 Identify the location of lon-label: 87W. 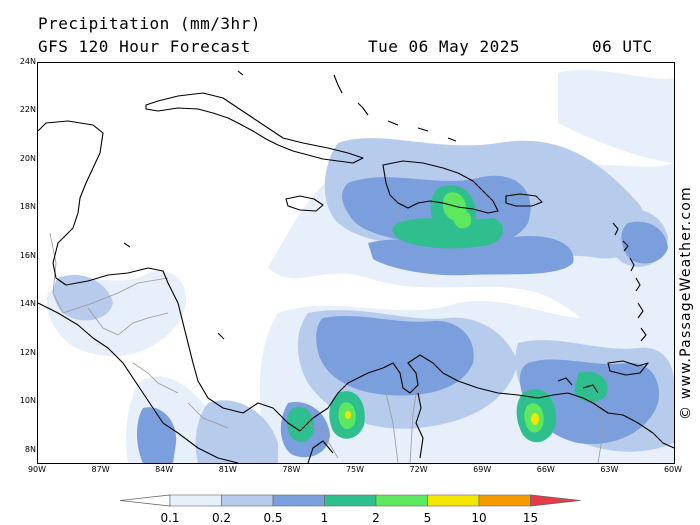
(100, 469).